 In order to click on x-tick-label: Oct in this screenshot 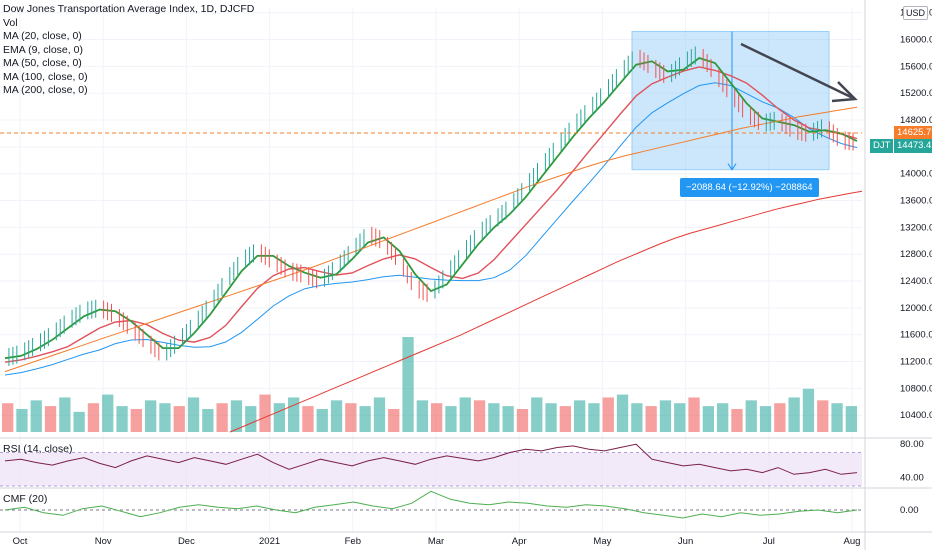, I will do `click(20, 541)`.